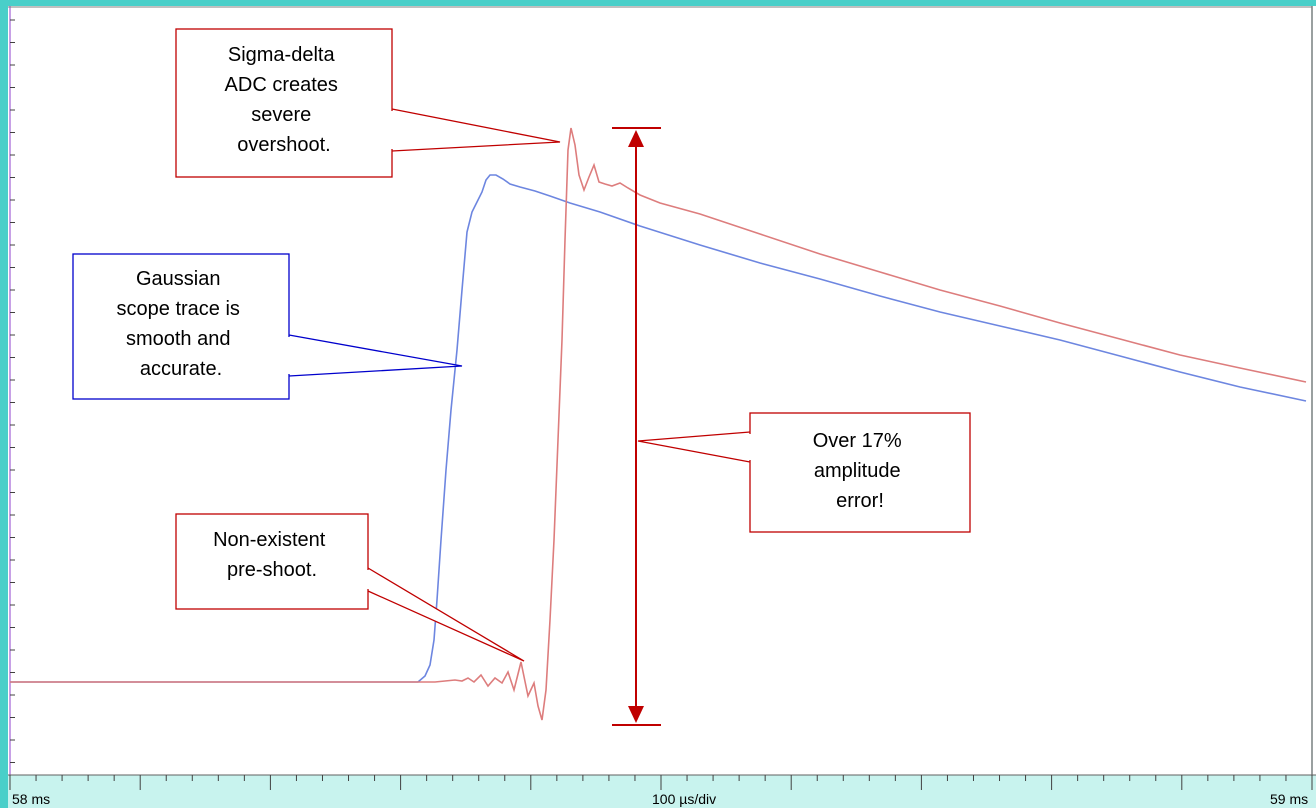 The height and width of the screenshot is (808, 1316). What do you see at coordinates (636, 714) in the screenshot?
I see `arrowhead-down-icon` at bounding box center [636, 714].